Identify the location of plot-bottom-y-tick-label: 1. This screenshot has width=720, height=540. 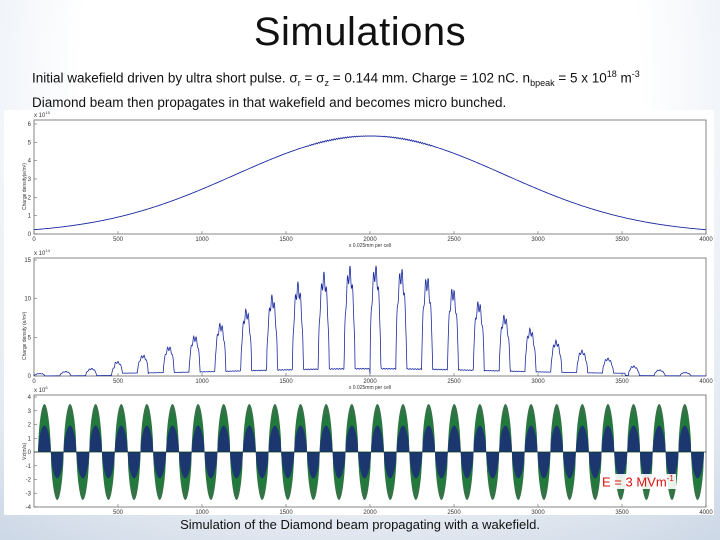
(30, 439).